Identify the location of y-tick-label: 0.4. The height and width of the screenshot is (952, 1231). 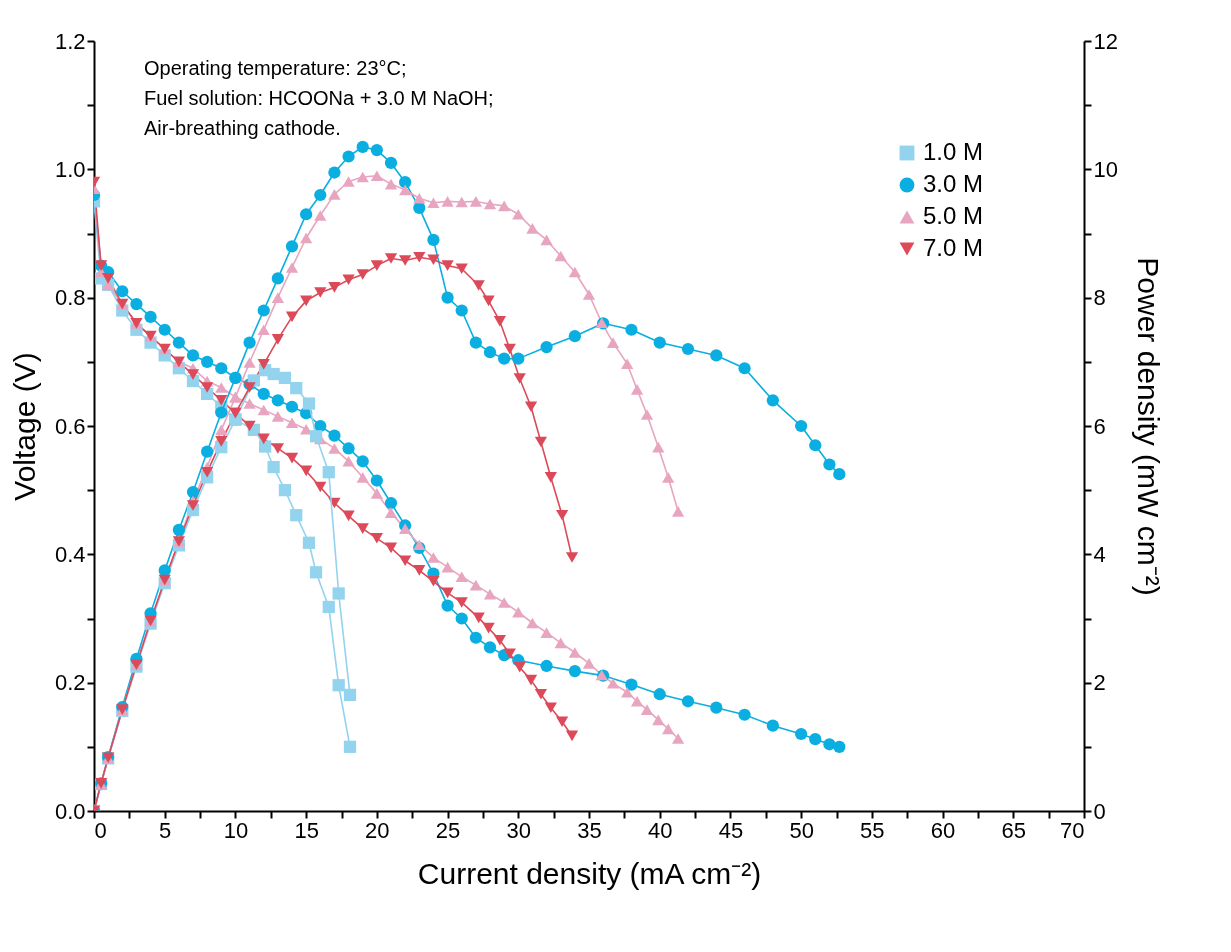
(70, 554).